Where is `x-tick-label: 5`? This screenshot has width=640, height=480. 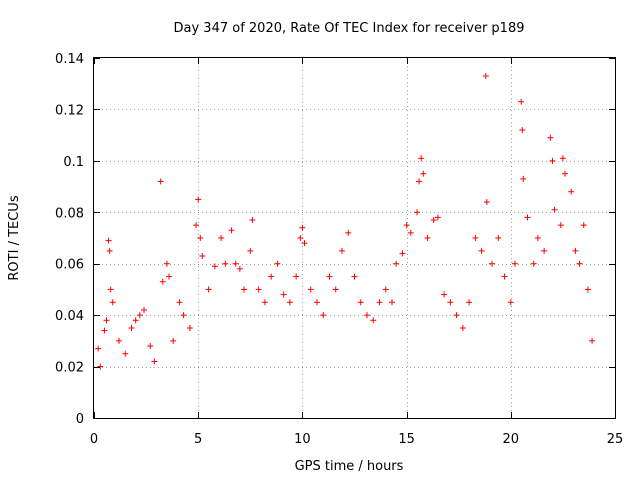 x-tick-label: 5 is located at coordinates (198, 439).